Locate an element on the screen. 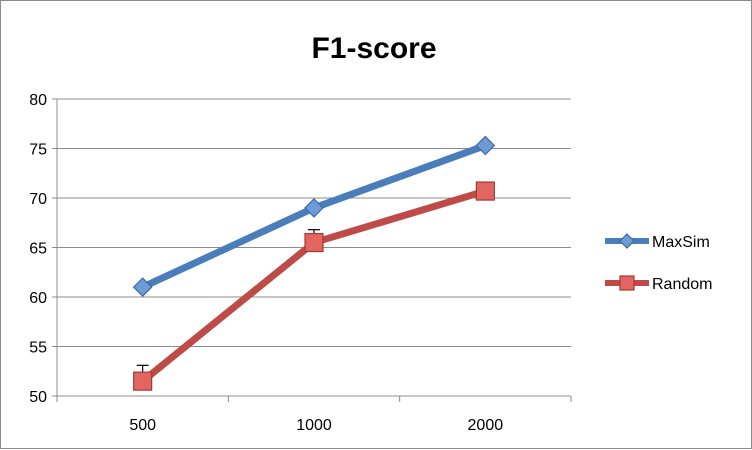 Image resolution: width=752 pixels, height=450 pixels. x-tick-label: 2000 is located at coordinates (486, 425).